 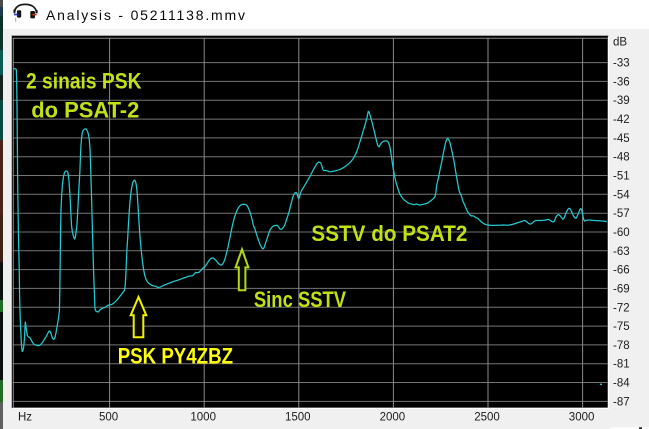 I want to click on svg-text: 2000, so click(x=393, y=418).